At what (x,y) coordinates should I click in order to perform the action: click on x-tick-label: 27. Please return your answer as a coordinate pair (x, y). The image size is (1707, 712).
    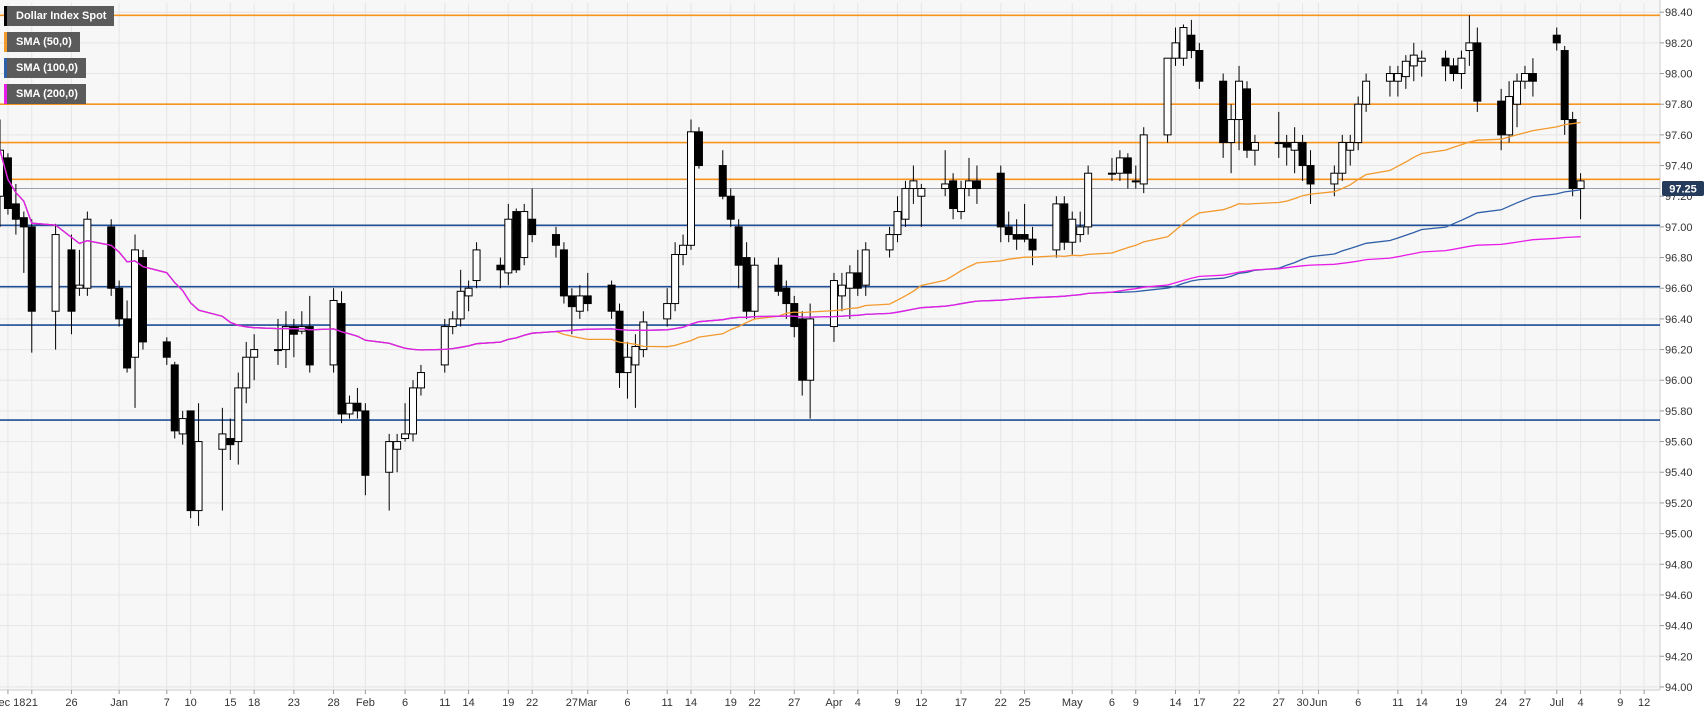
    Looking at the image, I should click on (794, 703).